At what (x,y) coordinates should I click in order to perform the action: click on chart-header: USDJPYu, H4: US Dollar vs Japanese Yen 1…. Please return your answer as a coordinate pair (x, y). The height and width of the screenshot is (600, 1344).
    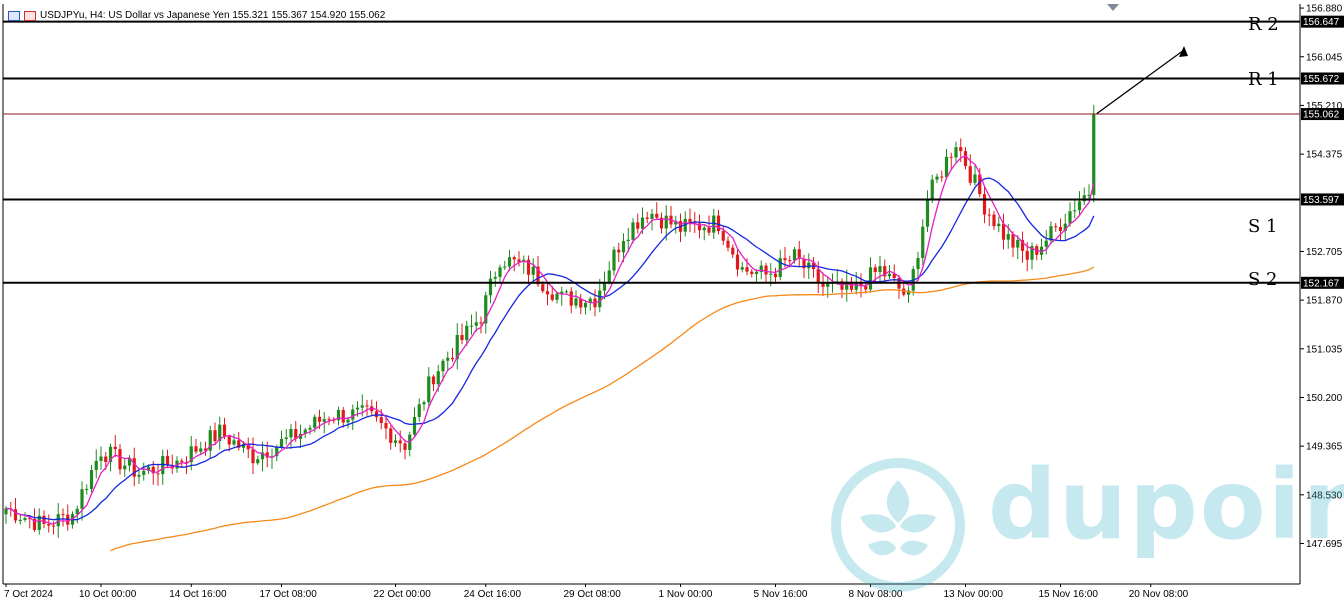
    Looking at the image, I should click on (196, 15).